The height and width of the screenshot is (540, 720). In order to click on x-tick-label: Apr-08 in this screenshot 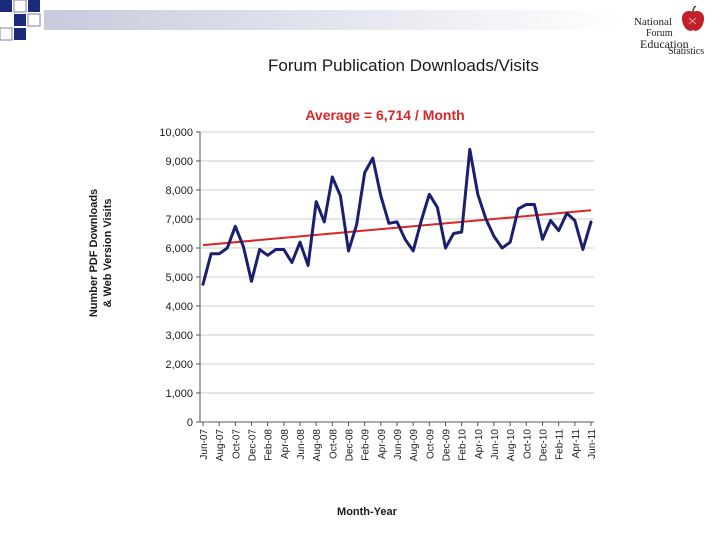, I will do `click(285, 444)`.